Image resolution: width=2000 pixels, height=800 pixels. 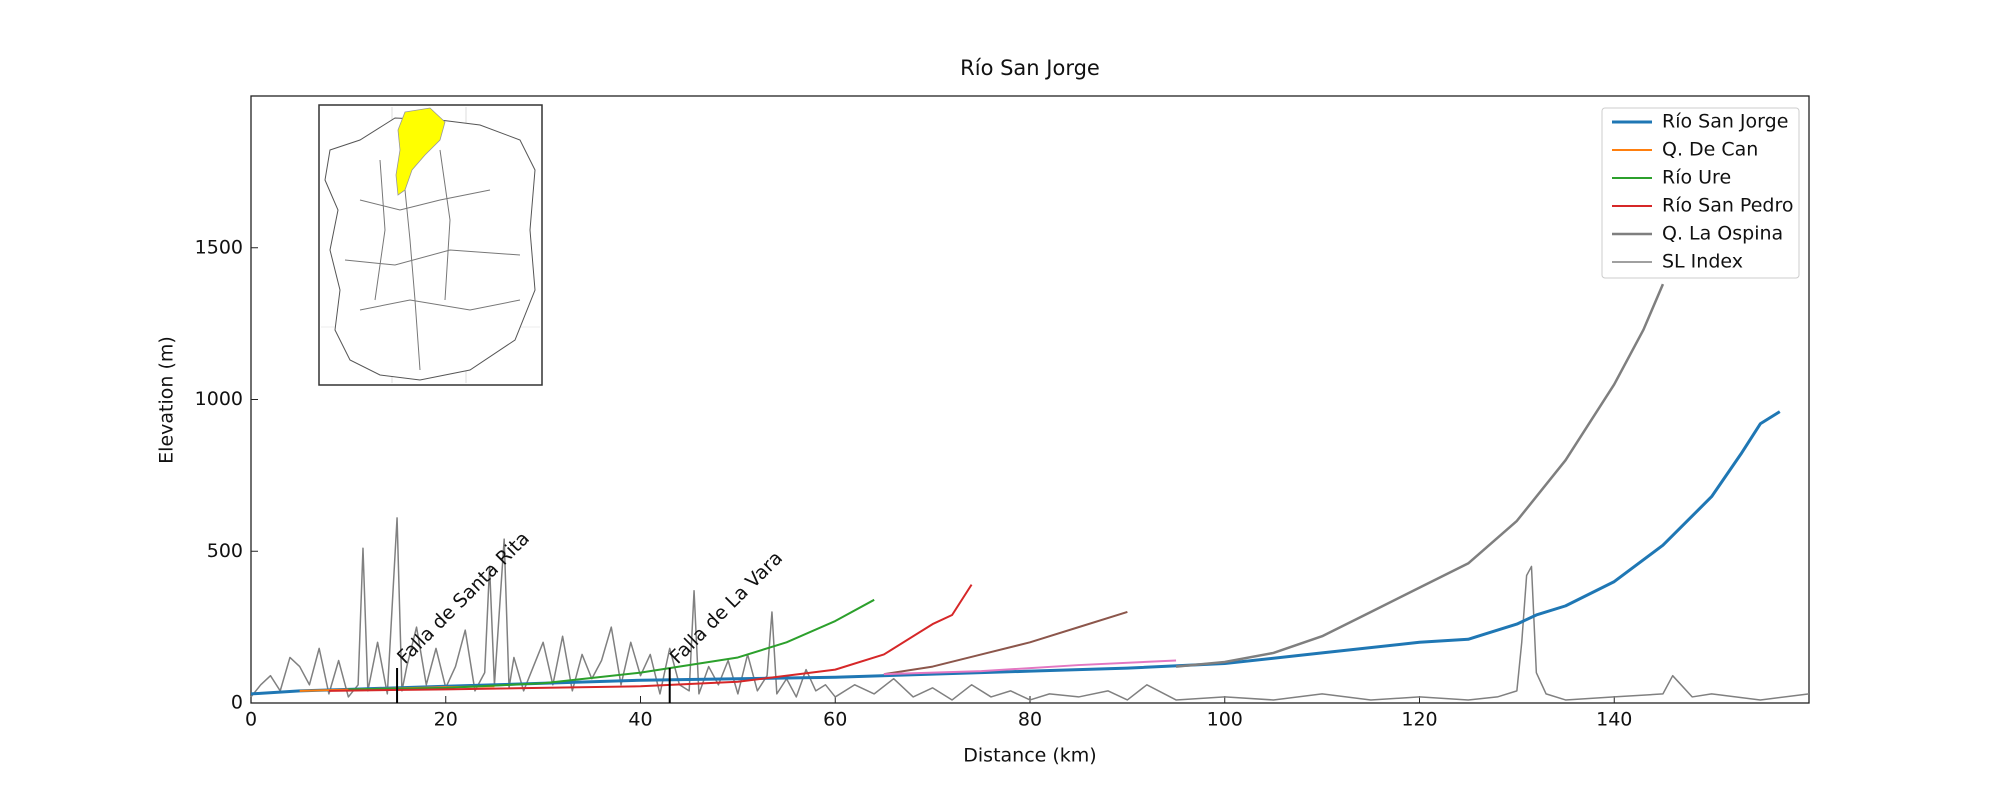 What do you see at coordinates (430, 245) in the screenshot?
I see `inset-map` at bounding box center [430, 245].